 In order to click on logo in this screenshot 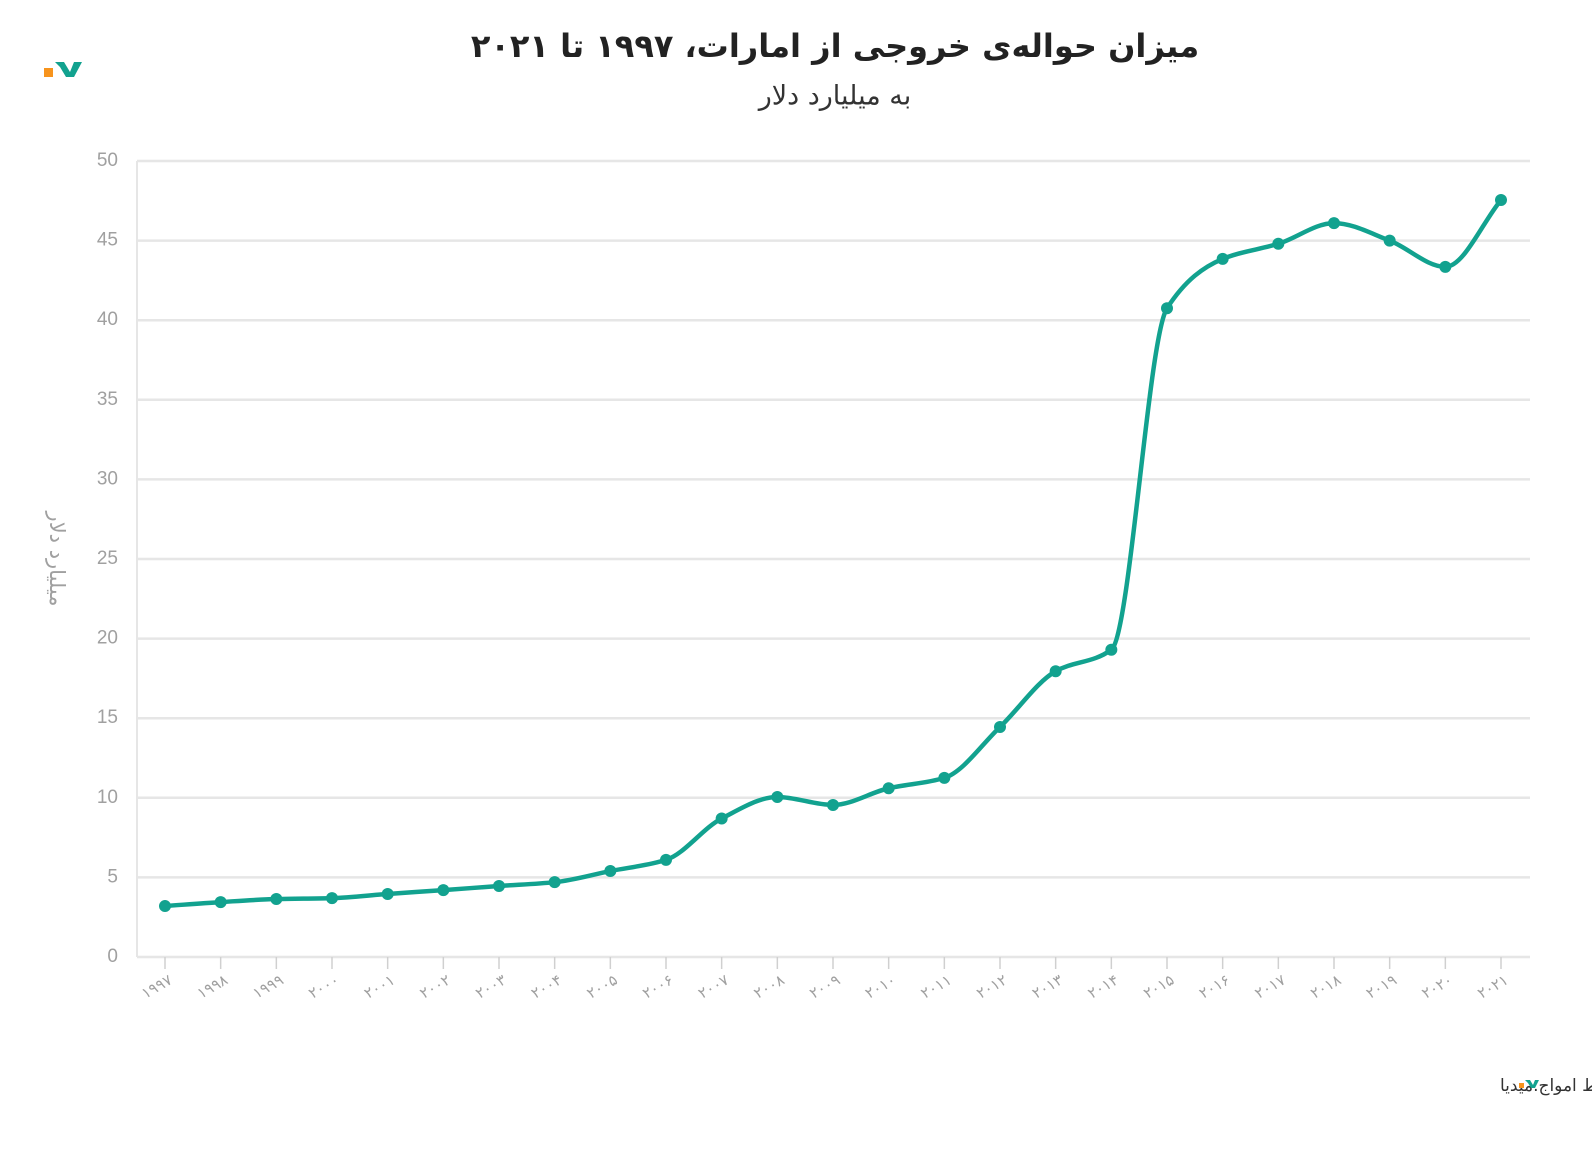, I will do `click(63, 69)`.